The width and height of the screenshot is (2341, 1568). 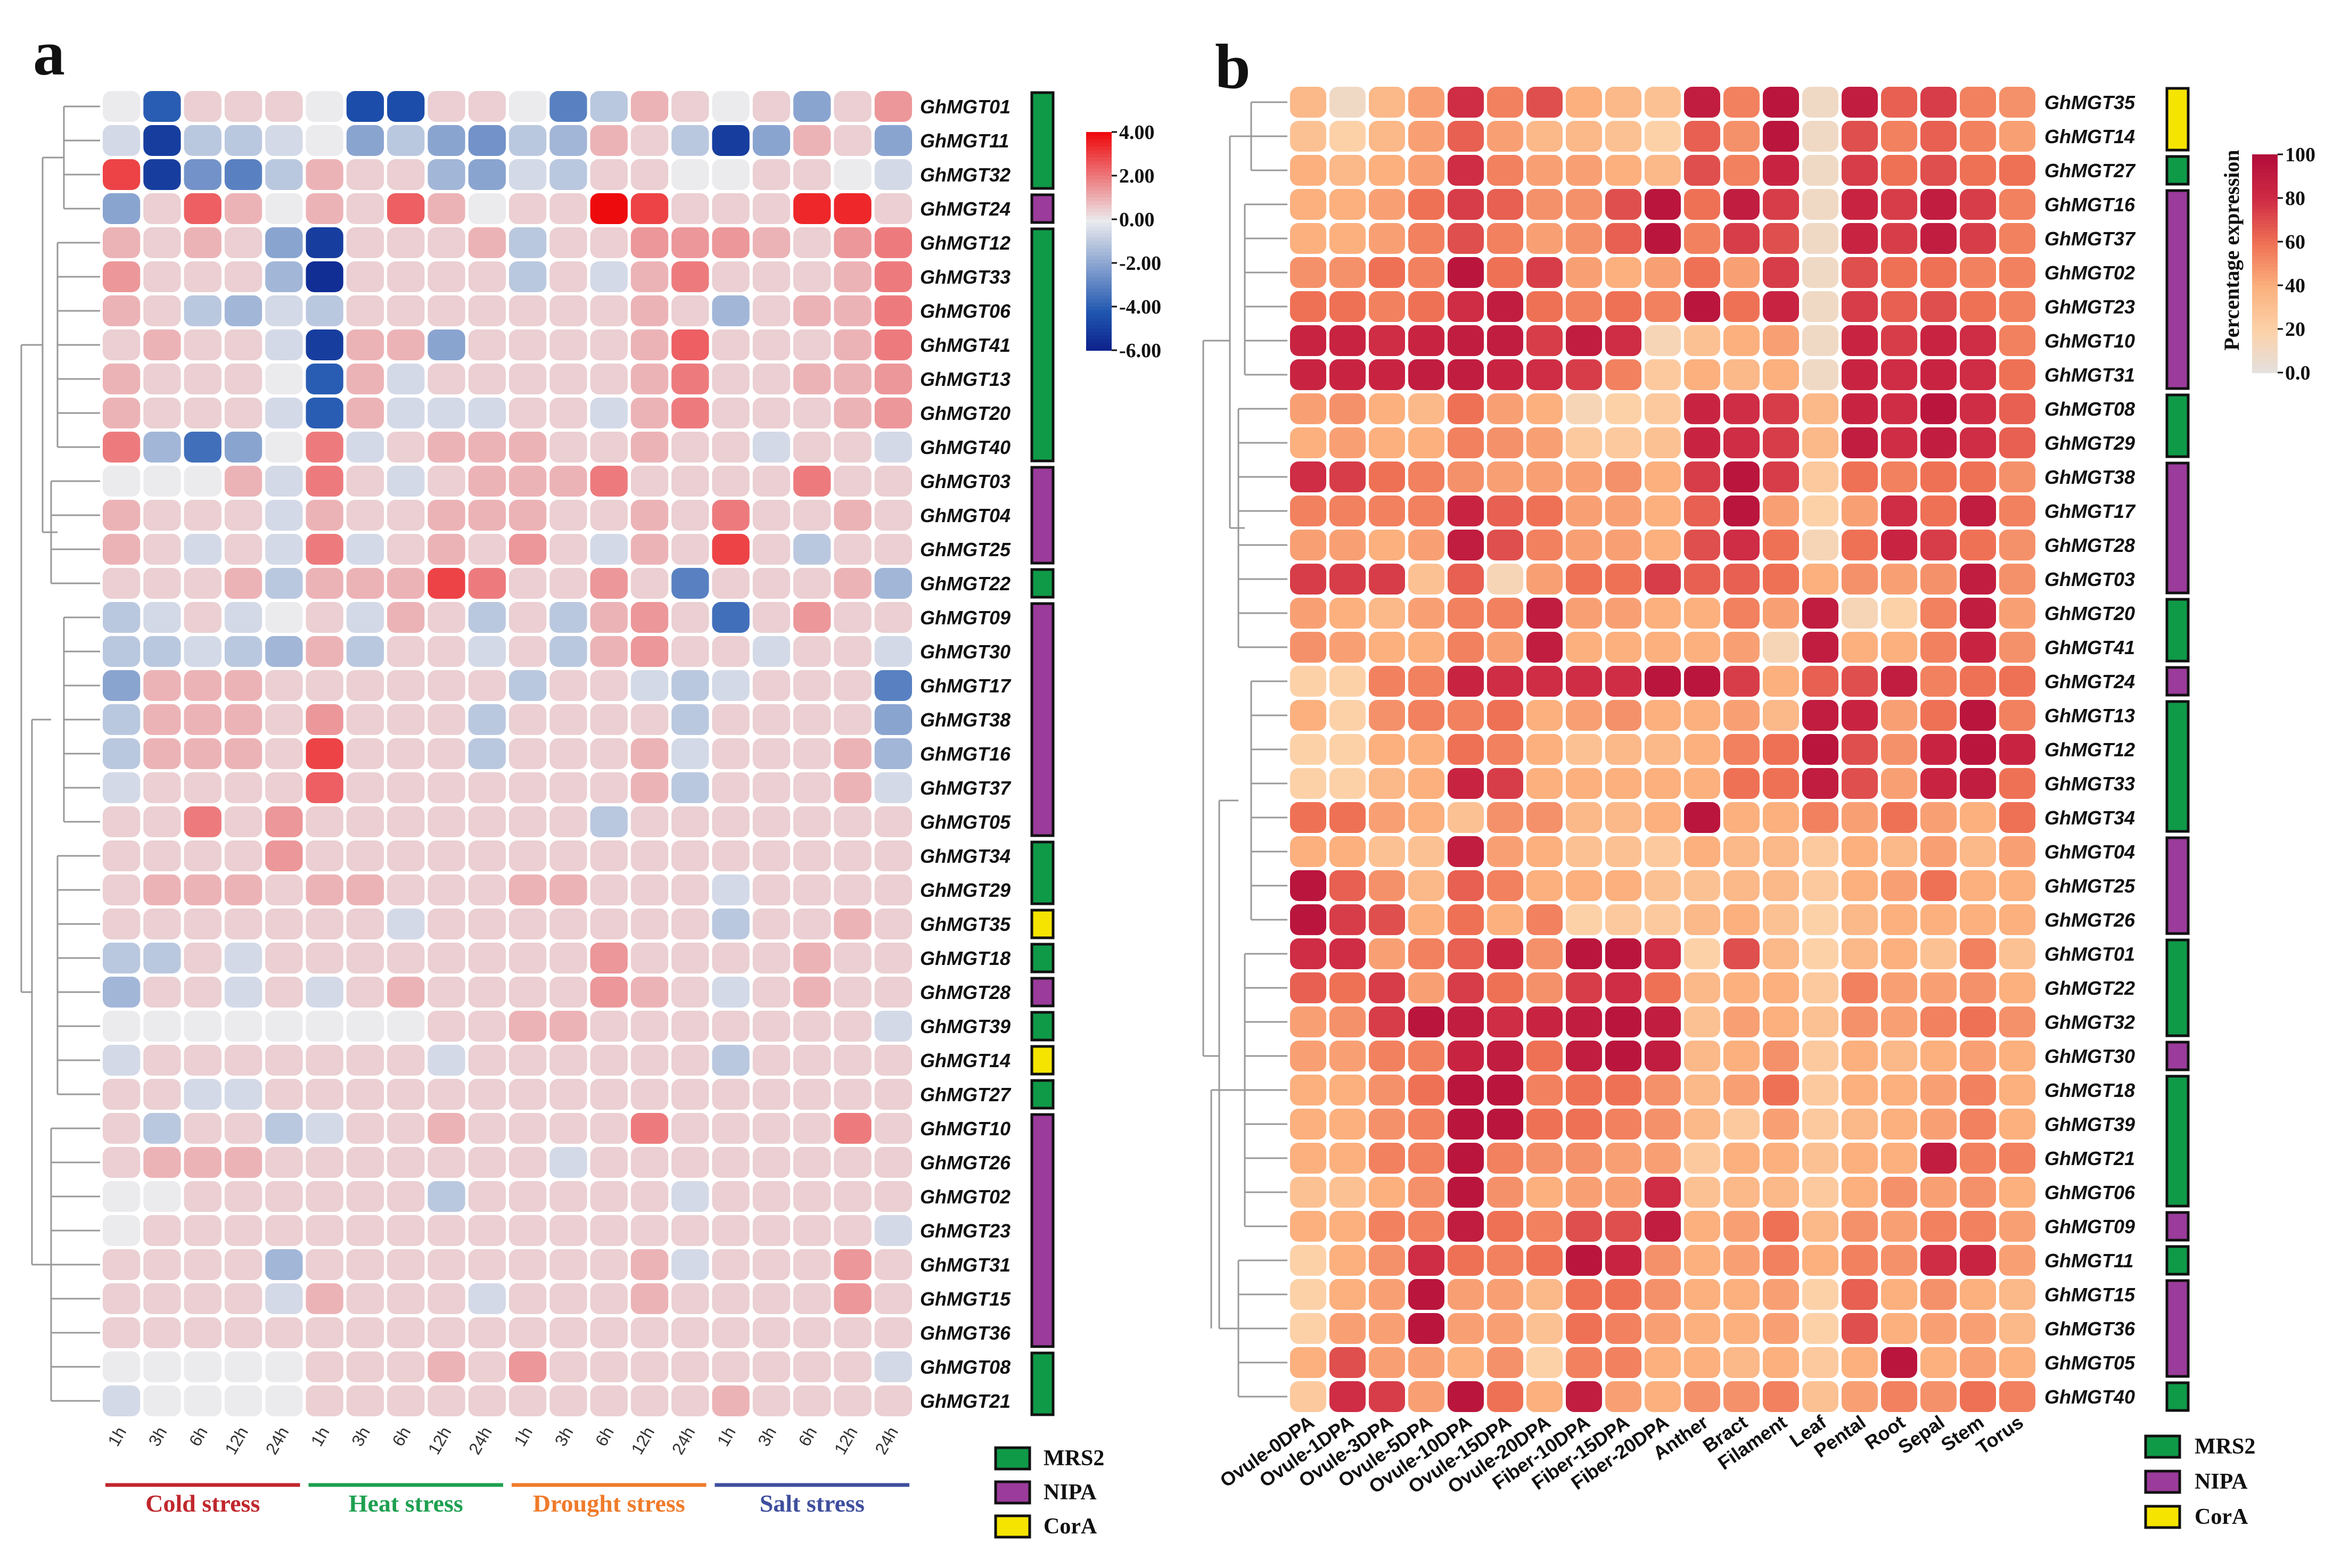 I want to click on gene-label: GhMGT14, so click(x=965, y=1061).